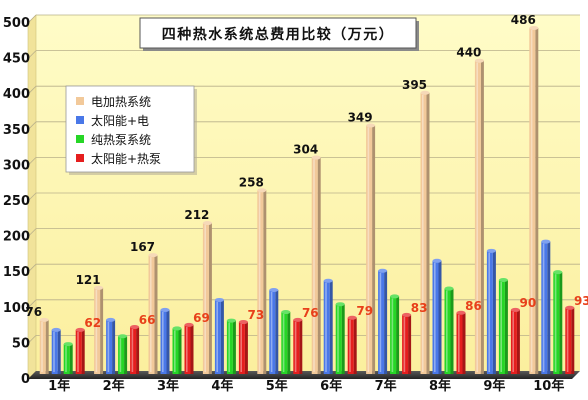 Image resolution: width=588 pixels, height=400 pixels. Describe the element at coordinates (419, 308) in the screenshot. I see `data-label: 83` at that location.